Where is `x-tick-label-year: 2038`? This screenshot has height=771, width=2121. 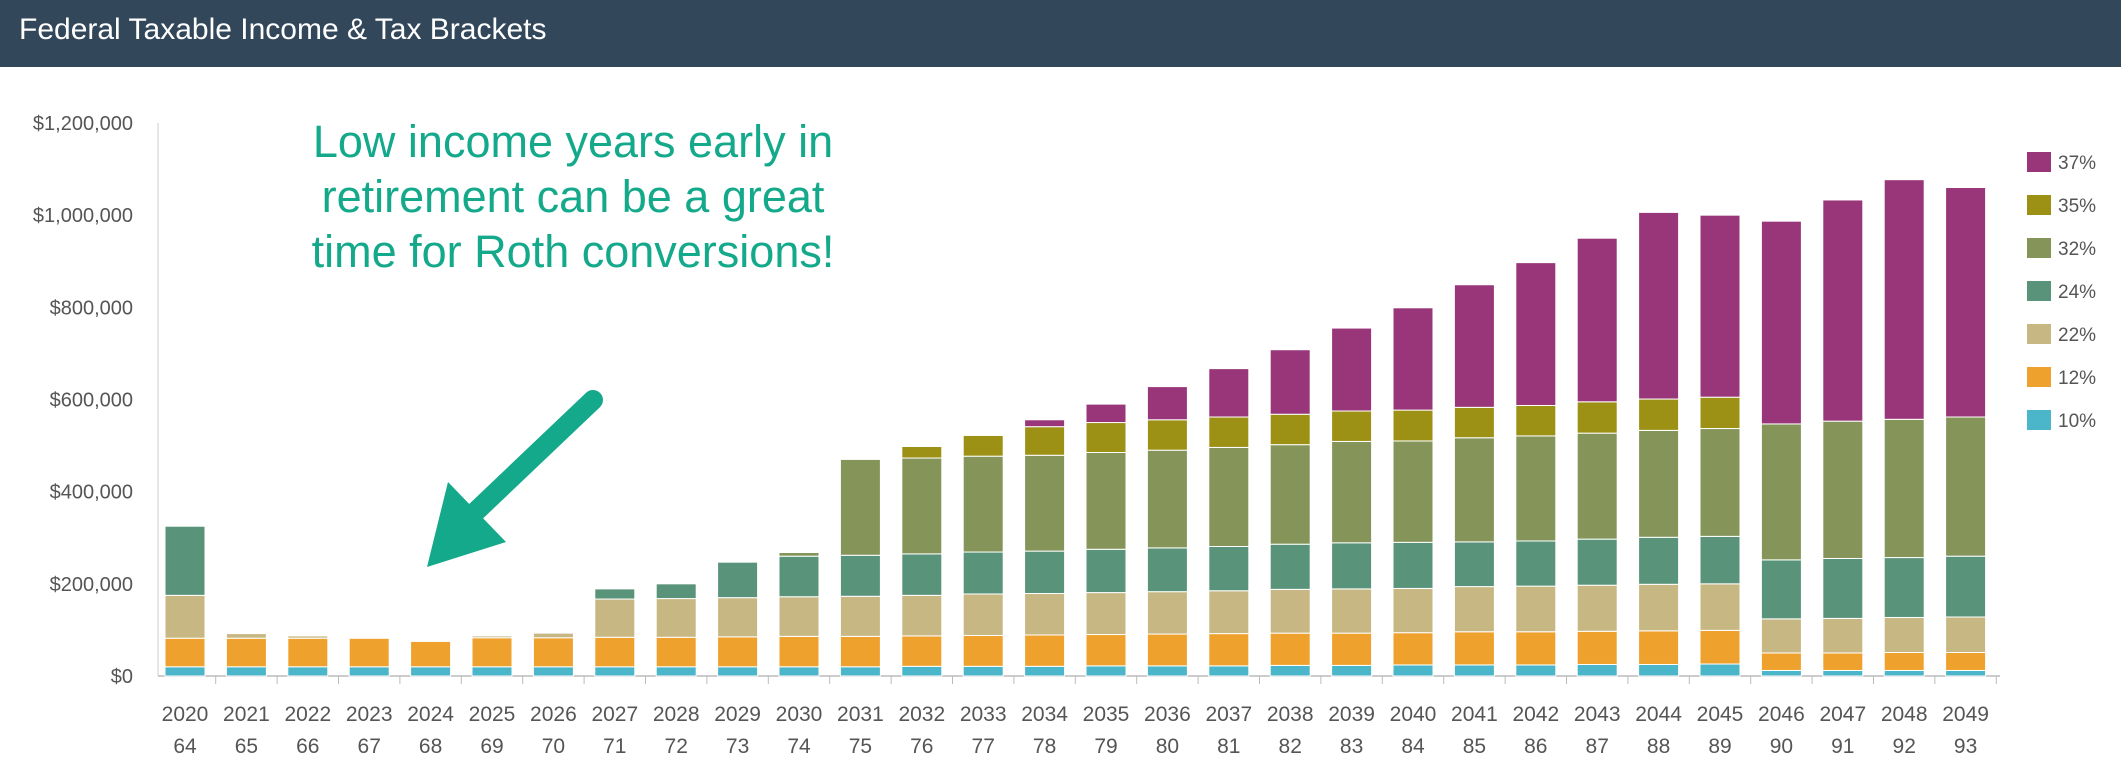
x-tick-label-year: 2038 is located at coordinates (1290, 714).